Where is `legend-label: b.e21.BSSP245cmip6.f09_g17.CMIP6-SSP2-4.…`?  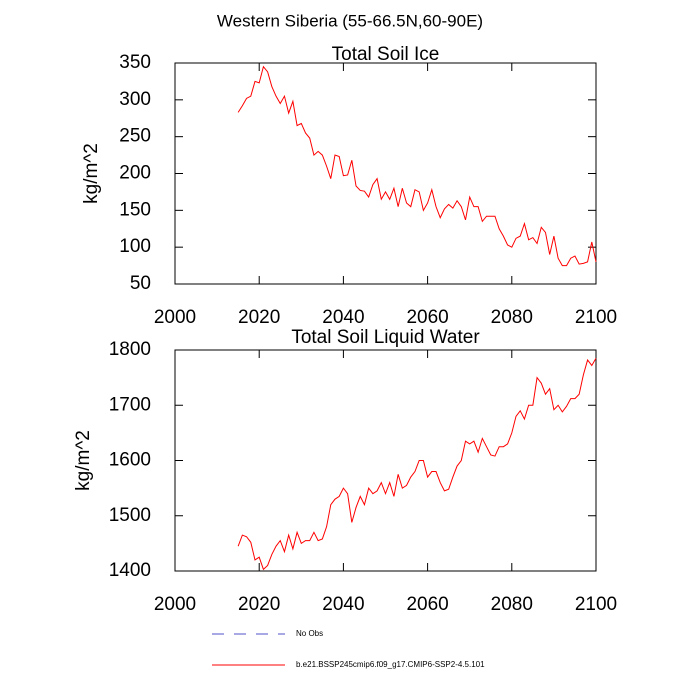 legend-label: b.e21.BSSP245cmip6.f09_g17.CMIP6-SSP2-4.… is located at coordinates (390, 664).